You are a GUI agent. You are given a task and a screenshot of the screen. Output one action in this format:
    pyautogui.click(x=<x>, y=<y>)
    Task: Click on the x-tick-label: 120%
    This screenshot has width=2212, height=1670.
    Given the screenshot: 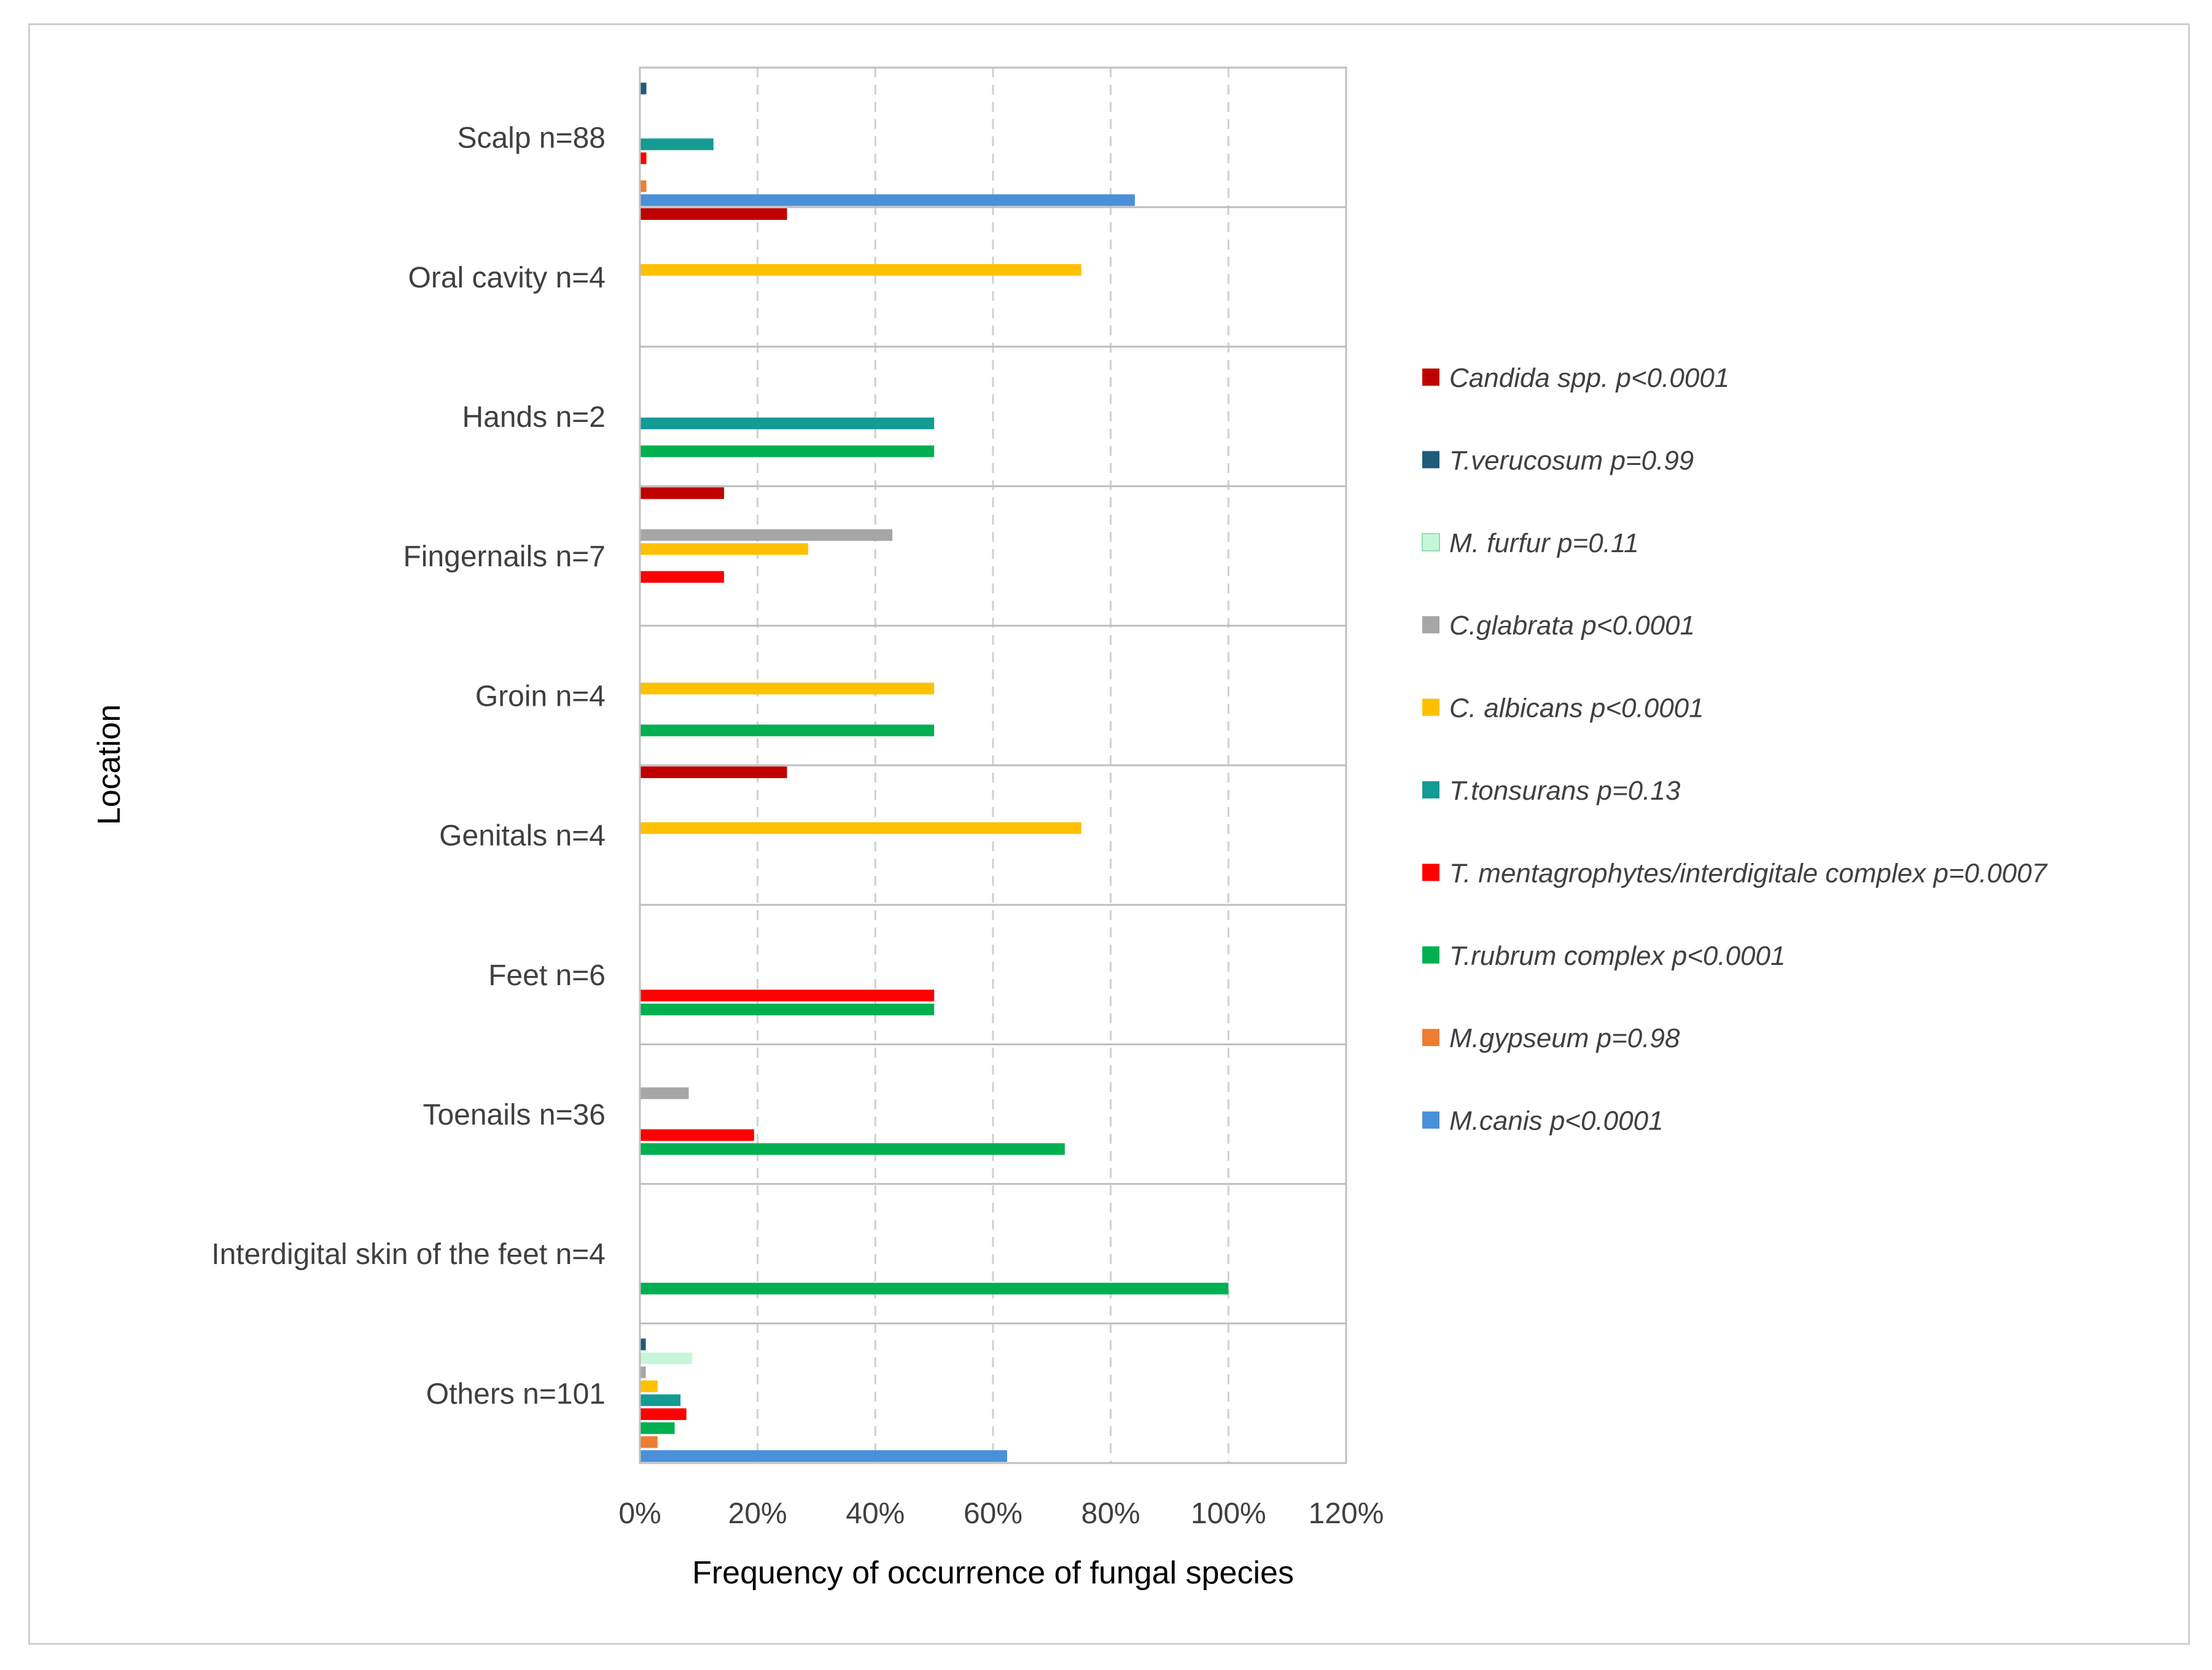 What is the action you would take?
    pyautogui.click(x=1347, y=1513)
    